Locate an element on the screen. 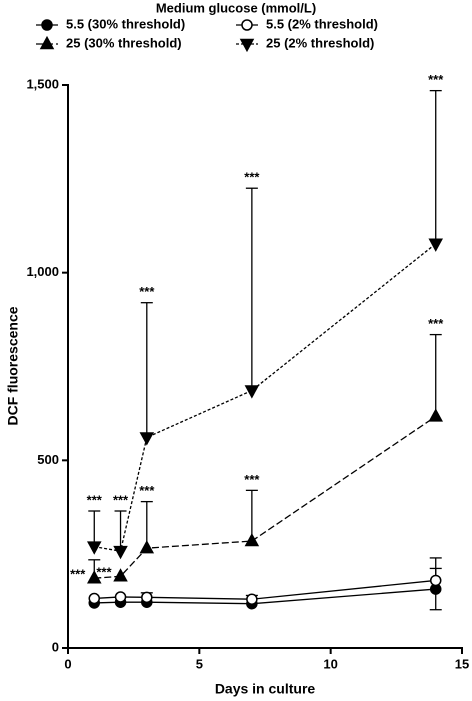 The image size is (472, 701). legend-title: Medium glucose (mmol/L) is located at coordinates (236, 7).